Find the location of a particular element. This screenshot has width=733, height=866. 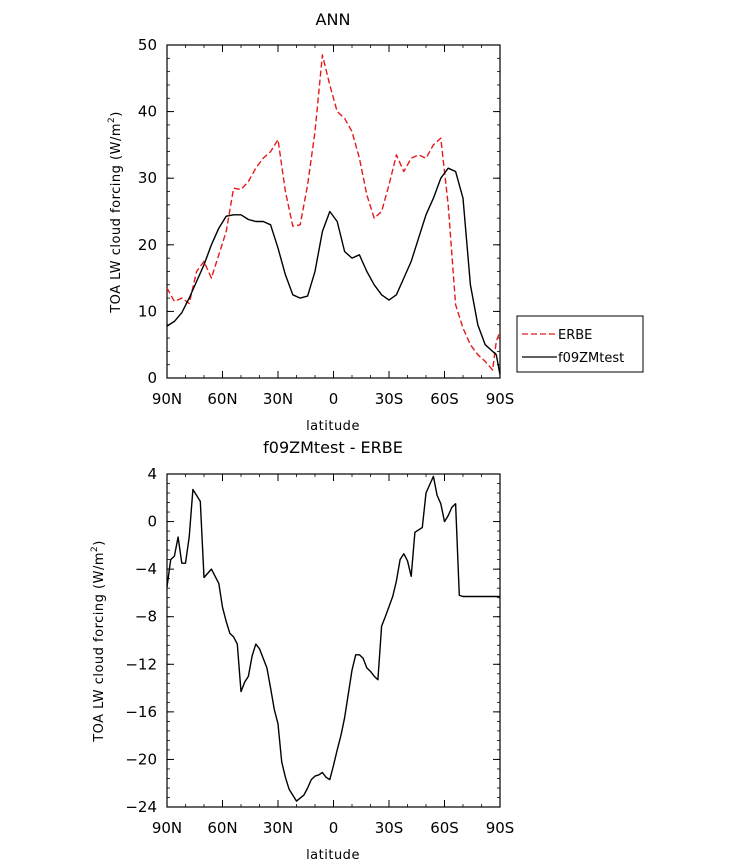

legend-label-erbe: ERBE is located at coordinates (575, 335).